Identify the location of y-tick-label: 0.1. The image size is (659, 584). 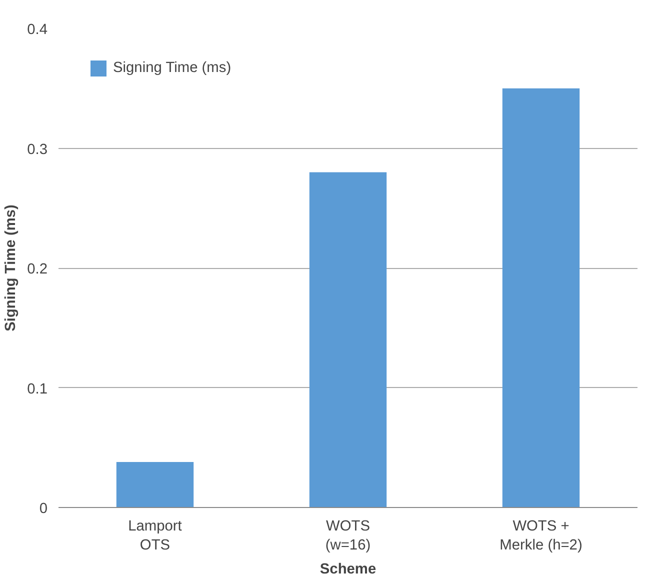
(37, 389).